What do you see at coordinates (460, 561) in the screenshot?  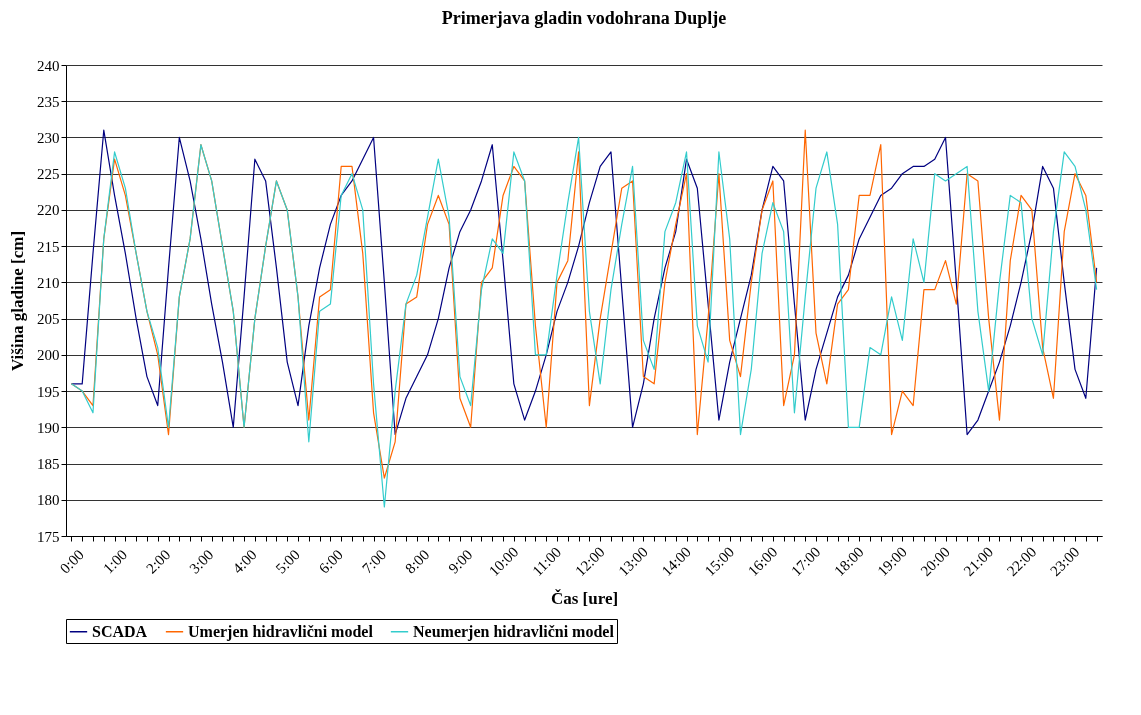 I see `x-tick-label: 9:00` at bounding box center [460, 561].